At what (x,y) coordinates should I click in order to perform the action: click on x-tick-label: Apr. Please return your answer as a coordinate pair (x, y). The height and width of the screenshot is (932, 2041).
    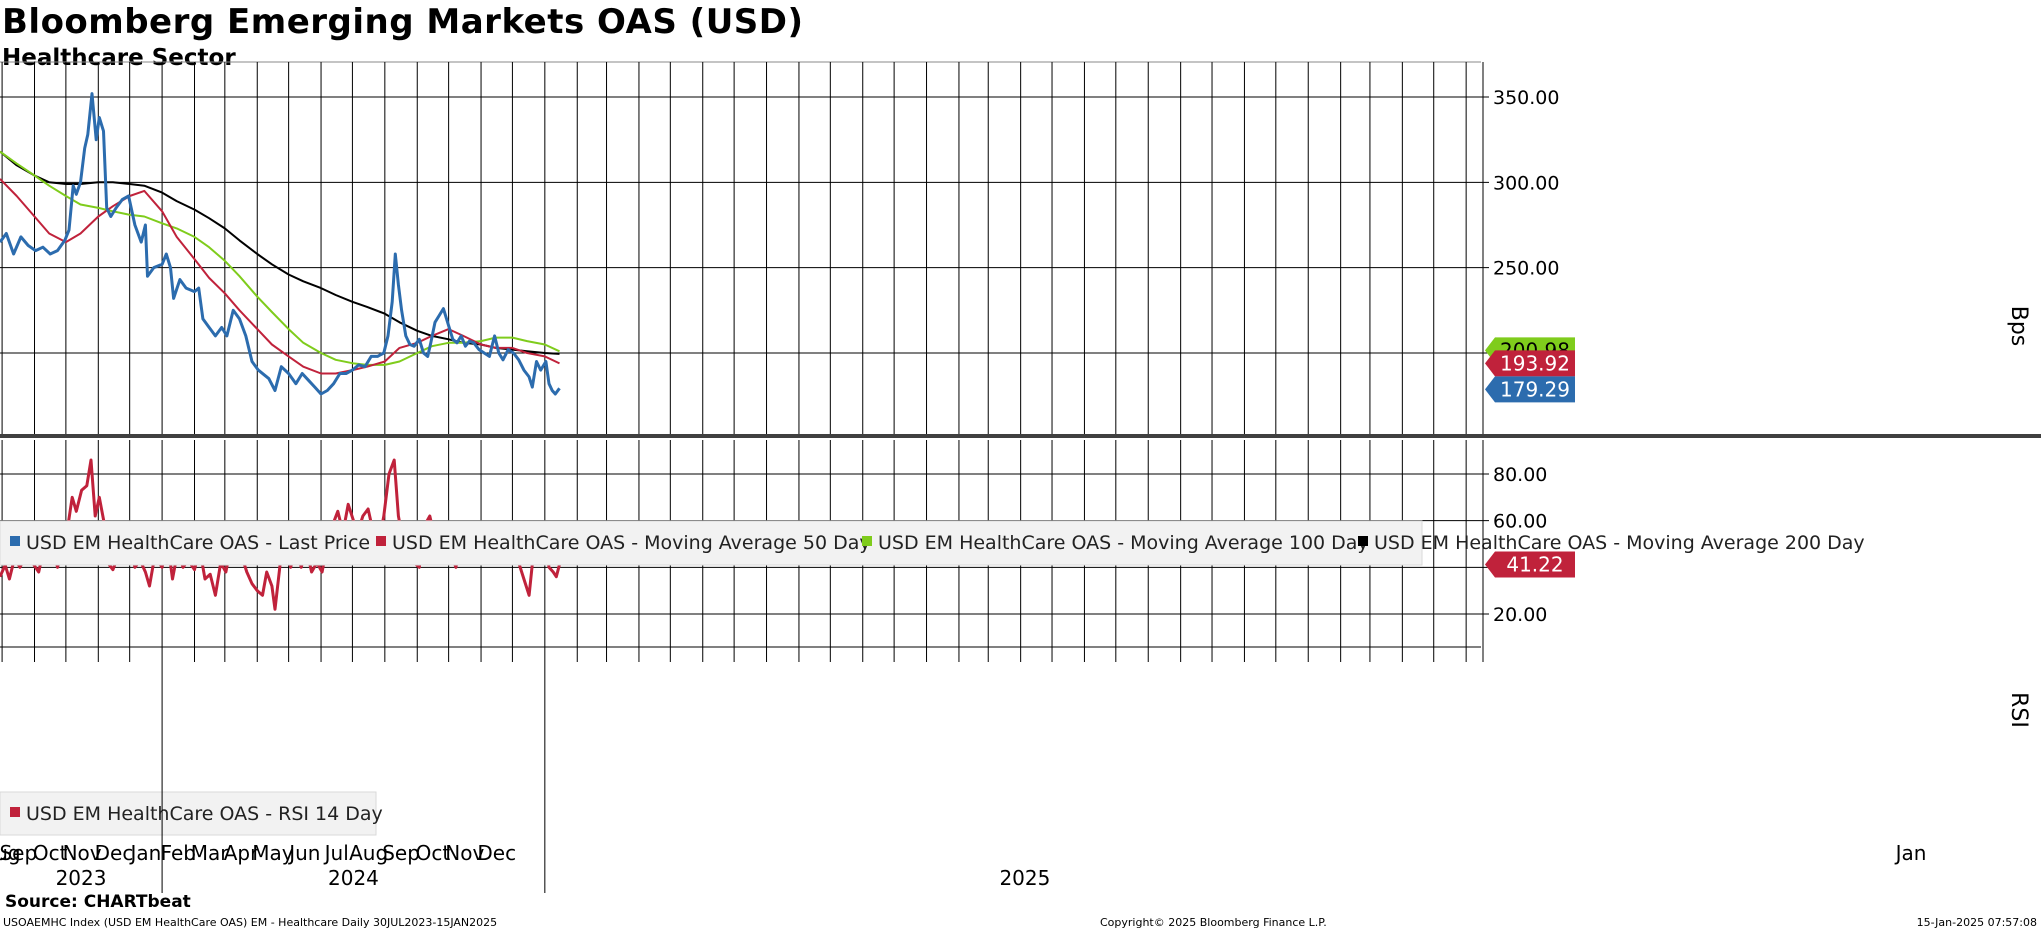
    Looking at the image, I should click on (241, 853).